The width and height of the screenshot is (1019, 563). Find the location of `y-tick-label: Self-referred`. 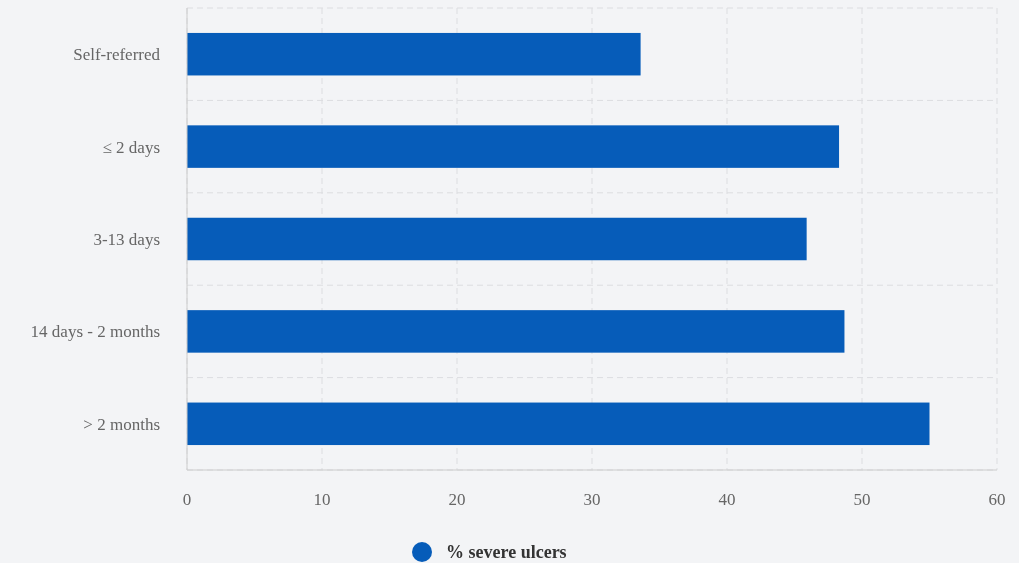

y-tick-label: Self-referred is located at coordinates (117, 55).